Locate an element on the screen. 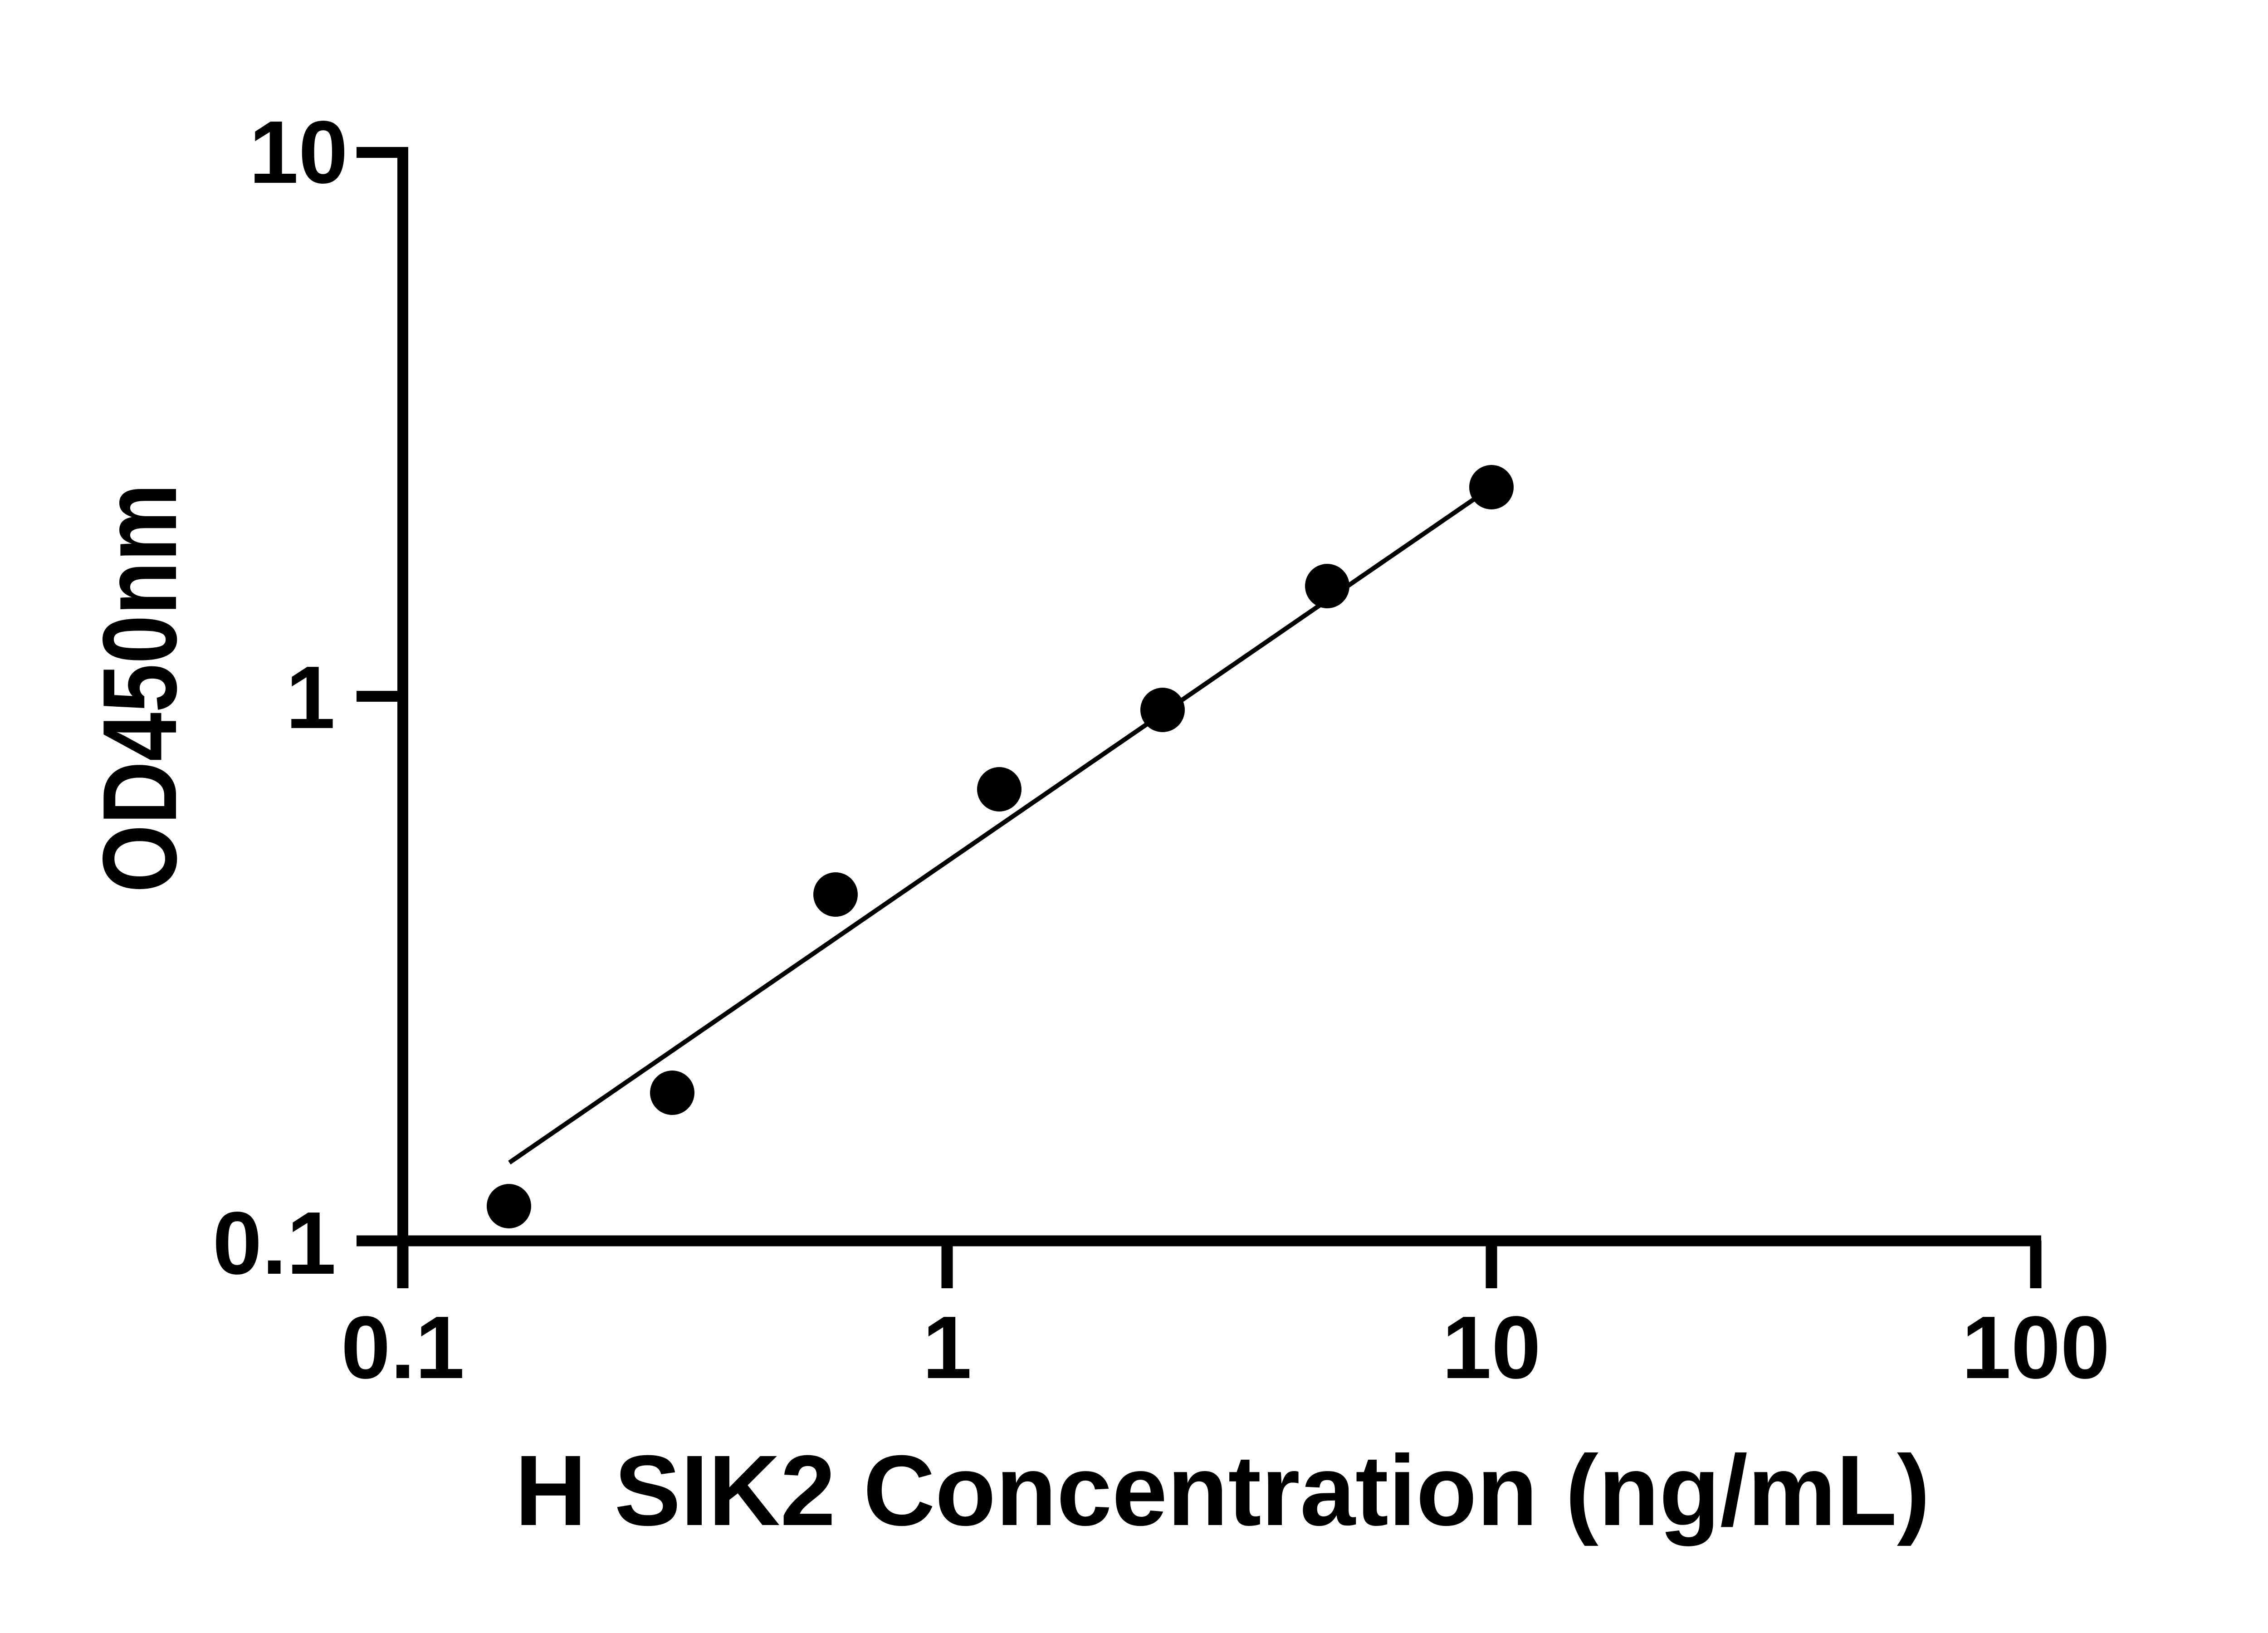 Image resolution: width=2268 pixels, height=1633 pixels. svg-text: 100 is located at coordinates (2035, 1347).